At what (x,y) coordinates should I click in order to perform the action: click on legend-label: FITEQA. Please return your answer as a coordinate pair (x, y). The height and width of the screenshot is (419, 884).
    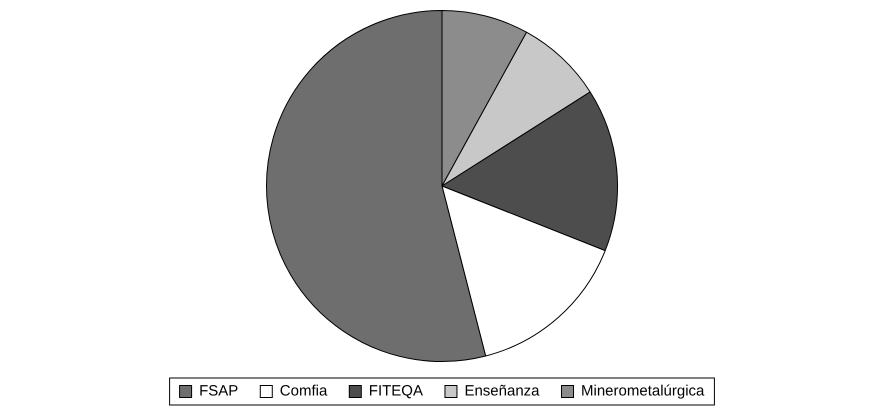
    Looking at the image, I should click on (395, 391).